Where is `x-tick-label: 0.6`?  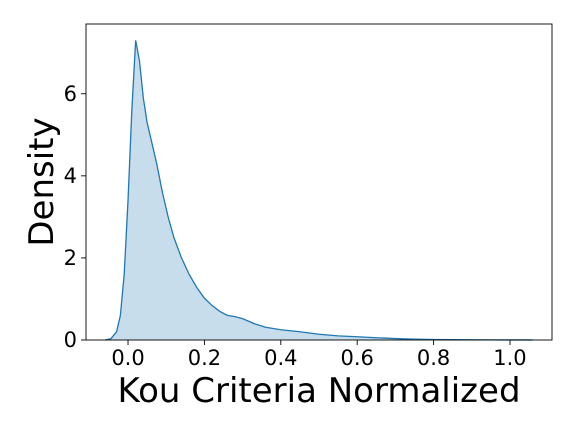 x-tick-label: 0.6 is located at coordinates (356, 358).